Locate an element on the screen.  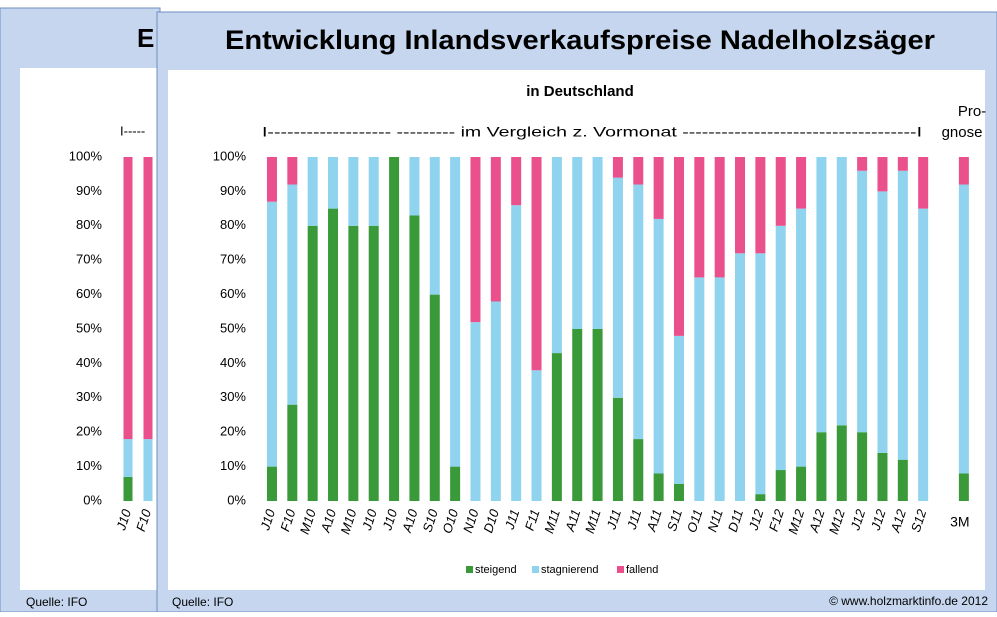
legend-label: stagnierend is located at coordinates (570, 570).